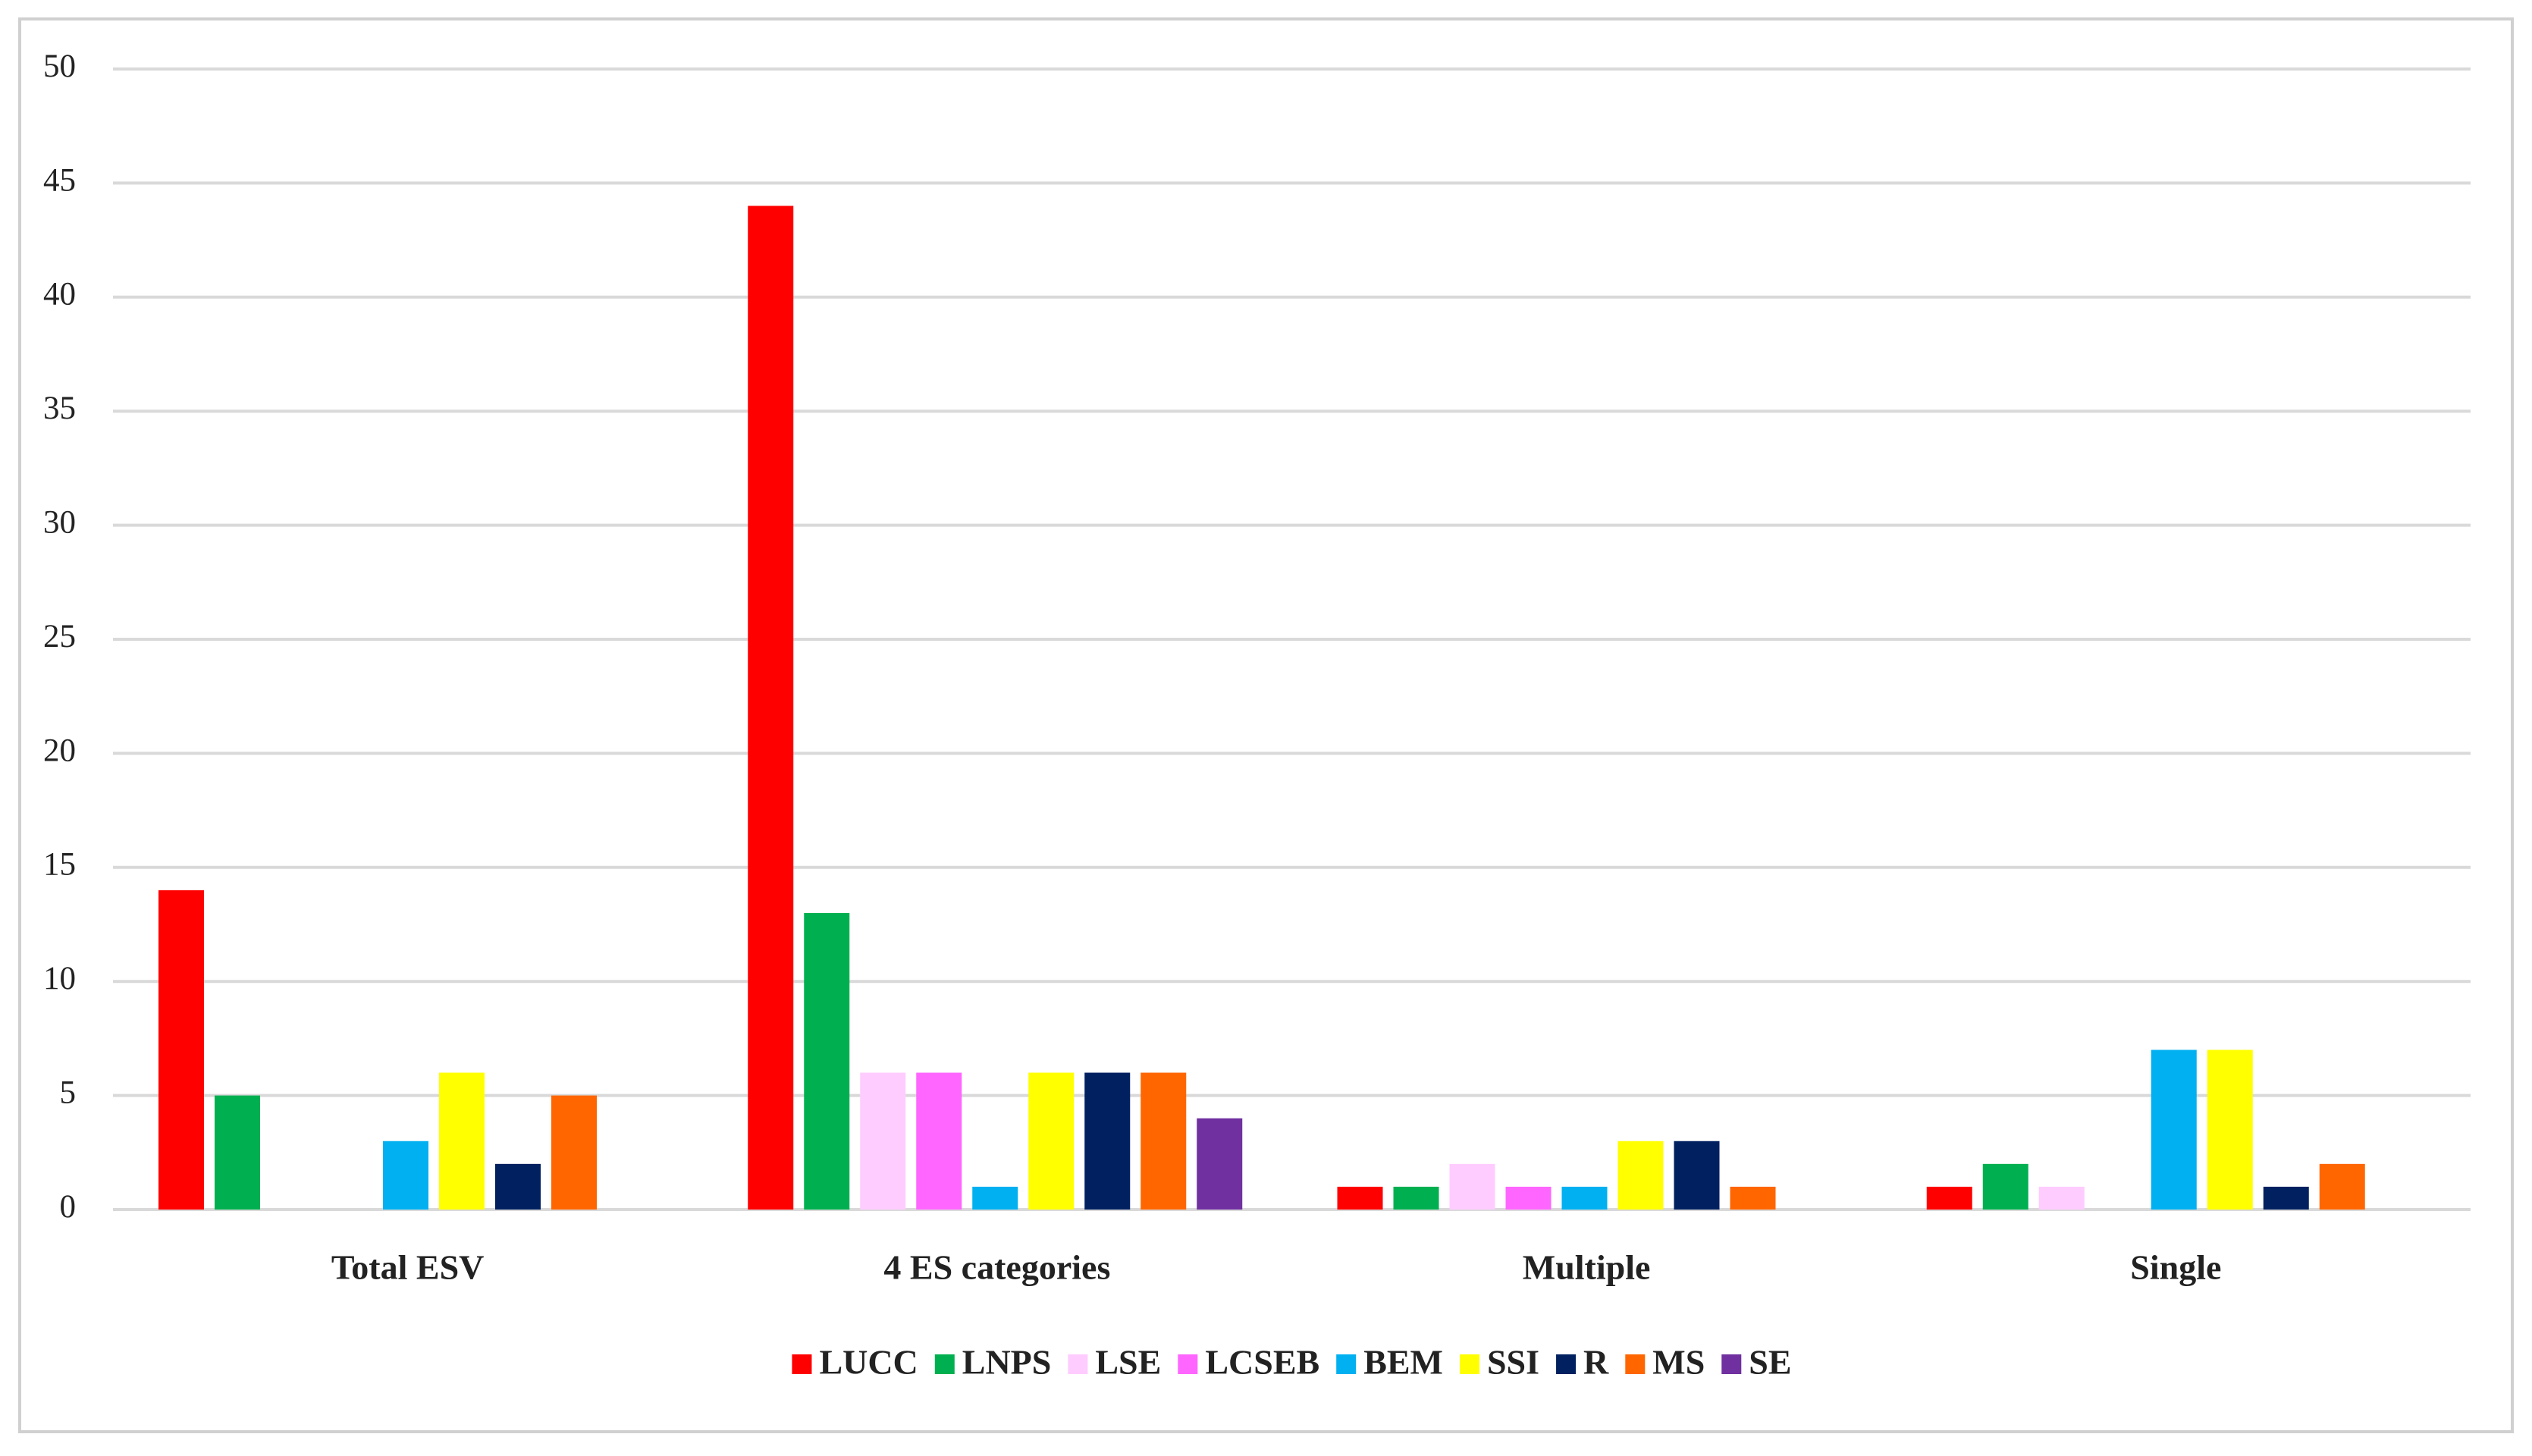 The width and height of the screenshot is (2532, 1456). Describe the element at coordinates (60, 66) in the screenshot. I see `y-tick-label: 50` at that location.